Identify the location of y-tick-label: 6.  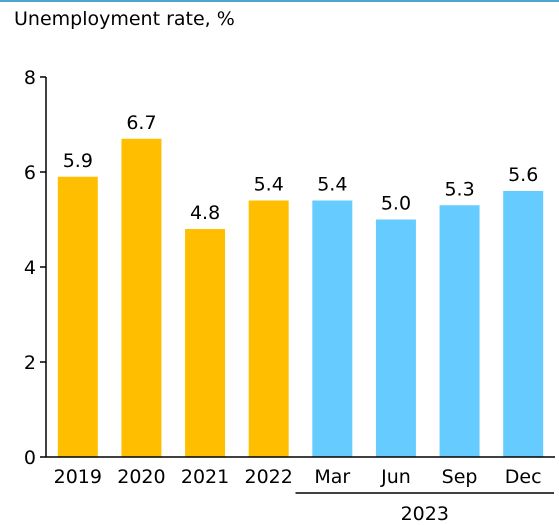
(30, 173).